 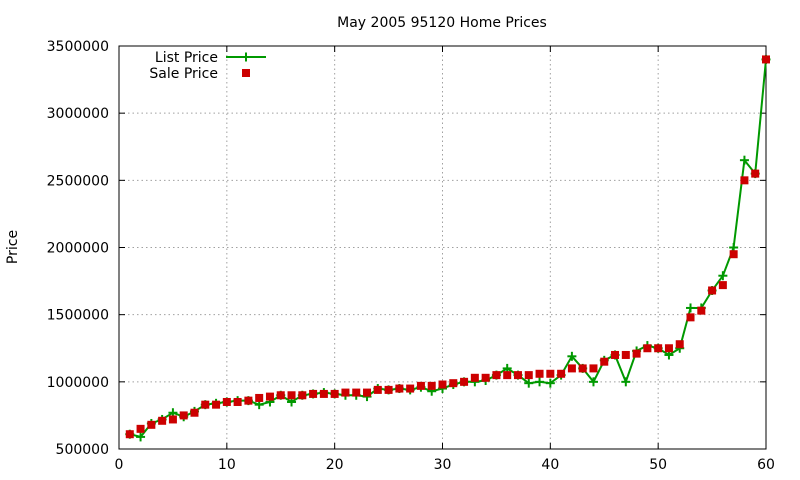 What do you see at coordinates (766, 465) in the screenshot?
I see `x-tick-label: 60` at bounding box center [766, 465].